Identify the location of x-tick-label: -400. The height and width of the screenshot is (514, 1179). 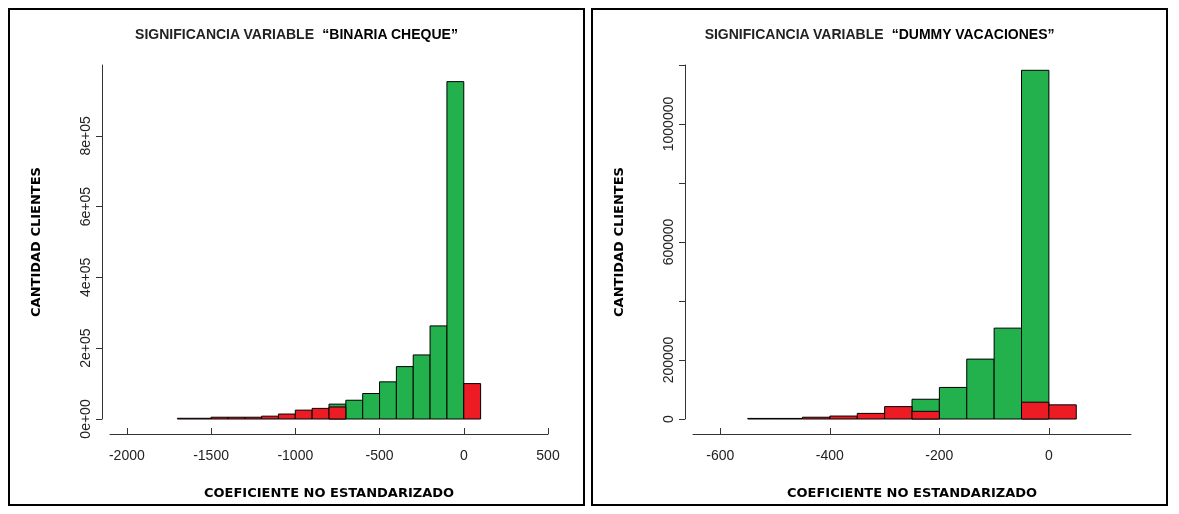
(830, 455).